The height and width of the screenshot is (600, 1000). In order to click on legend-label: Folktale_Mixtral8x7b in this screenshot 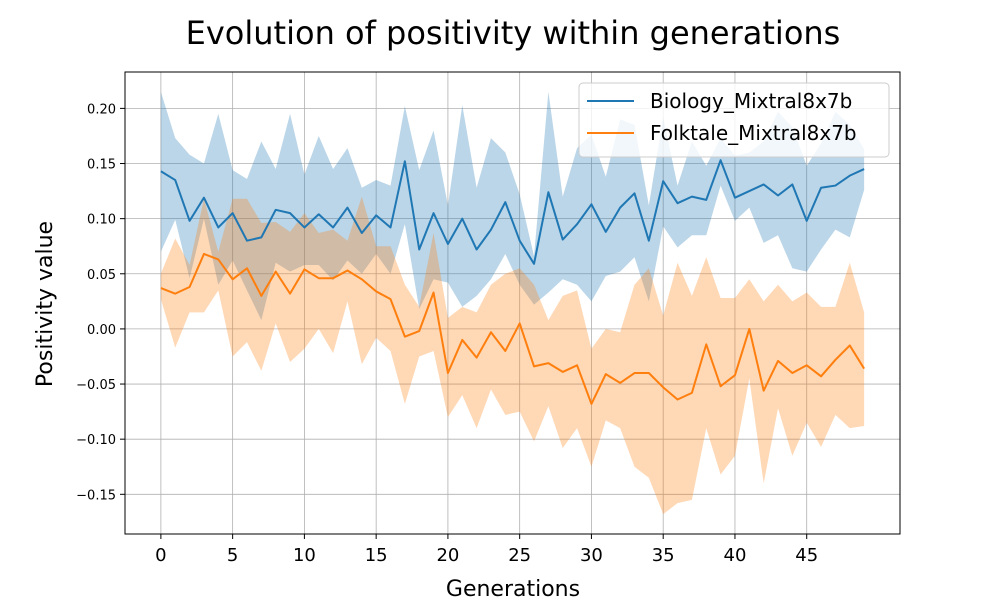, I will do `click(753, 133)`.